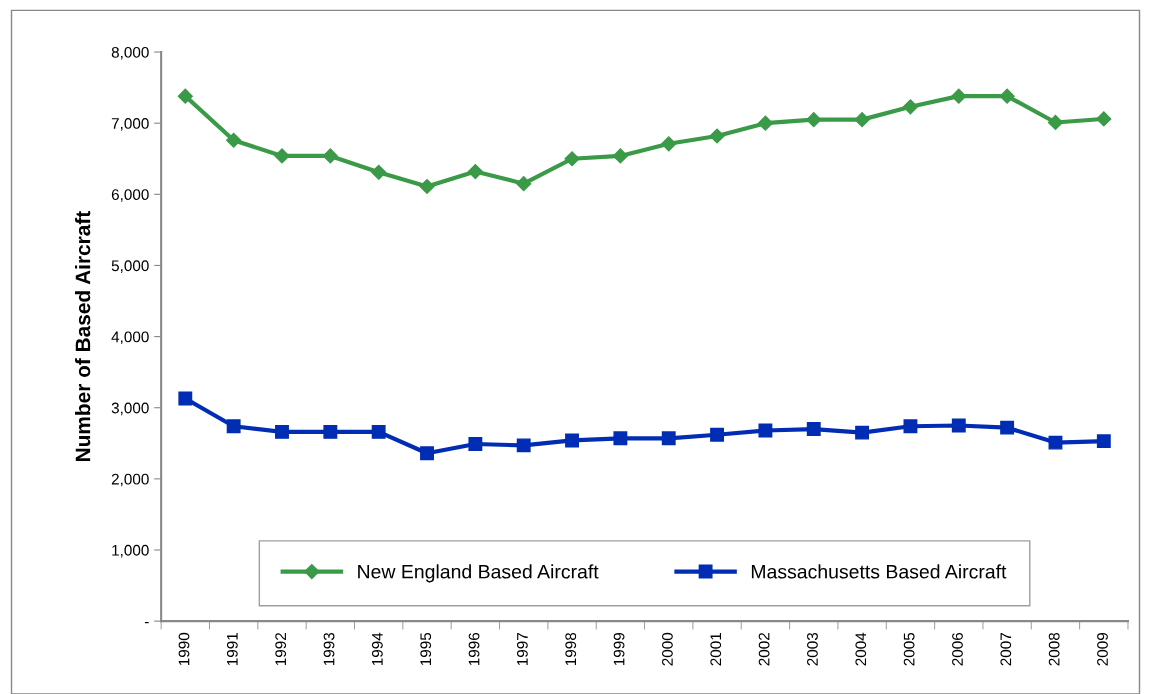 This screenshot has height=694, width=1151. I want to click on x-tick-label: 1997, so click(522, 649).